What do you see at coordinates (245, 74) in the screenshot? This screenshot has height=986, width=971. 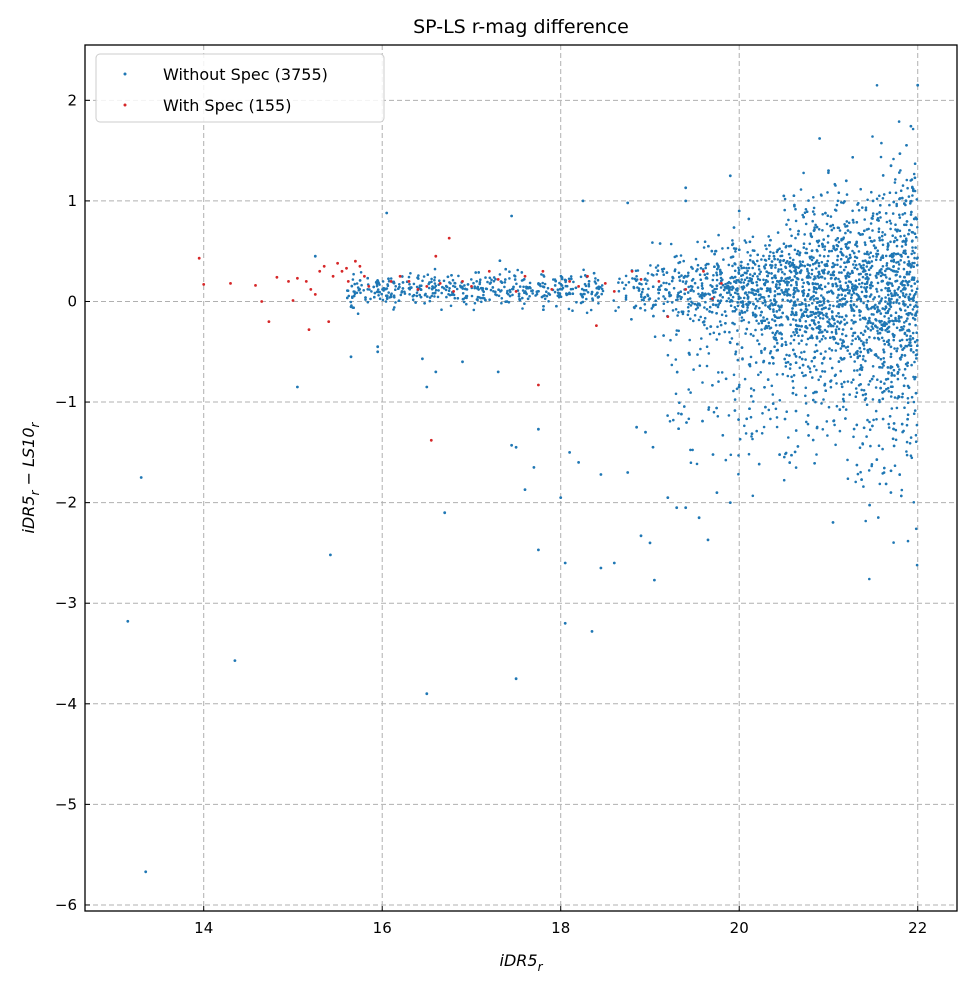 I see `legend-label-without-spec: Without Spec (3755)` at bounding box center [245, 74].